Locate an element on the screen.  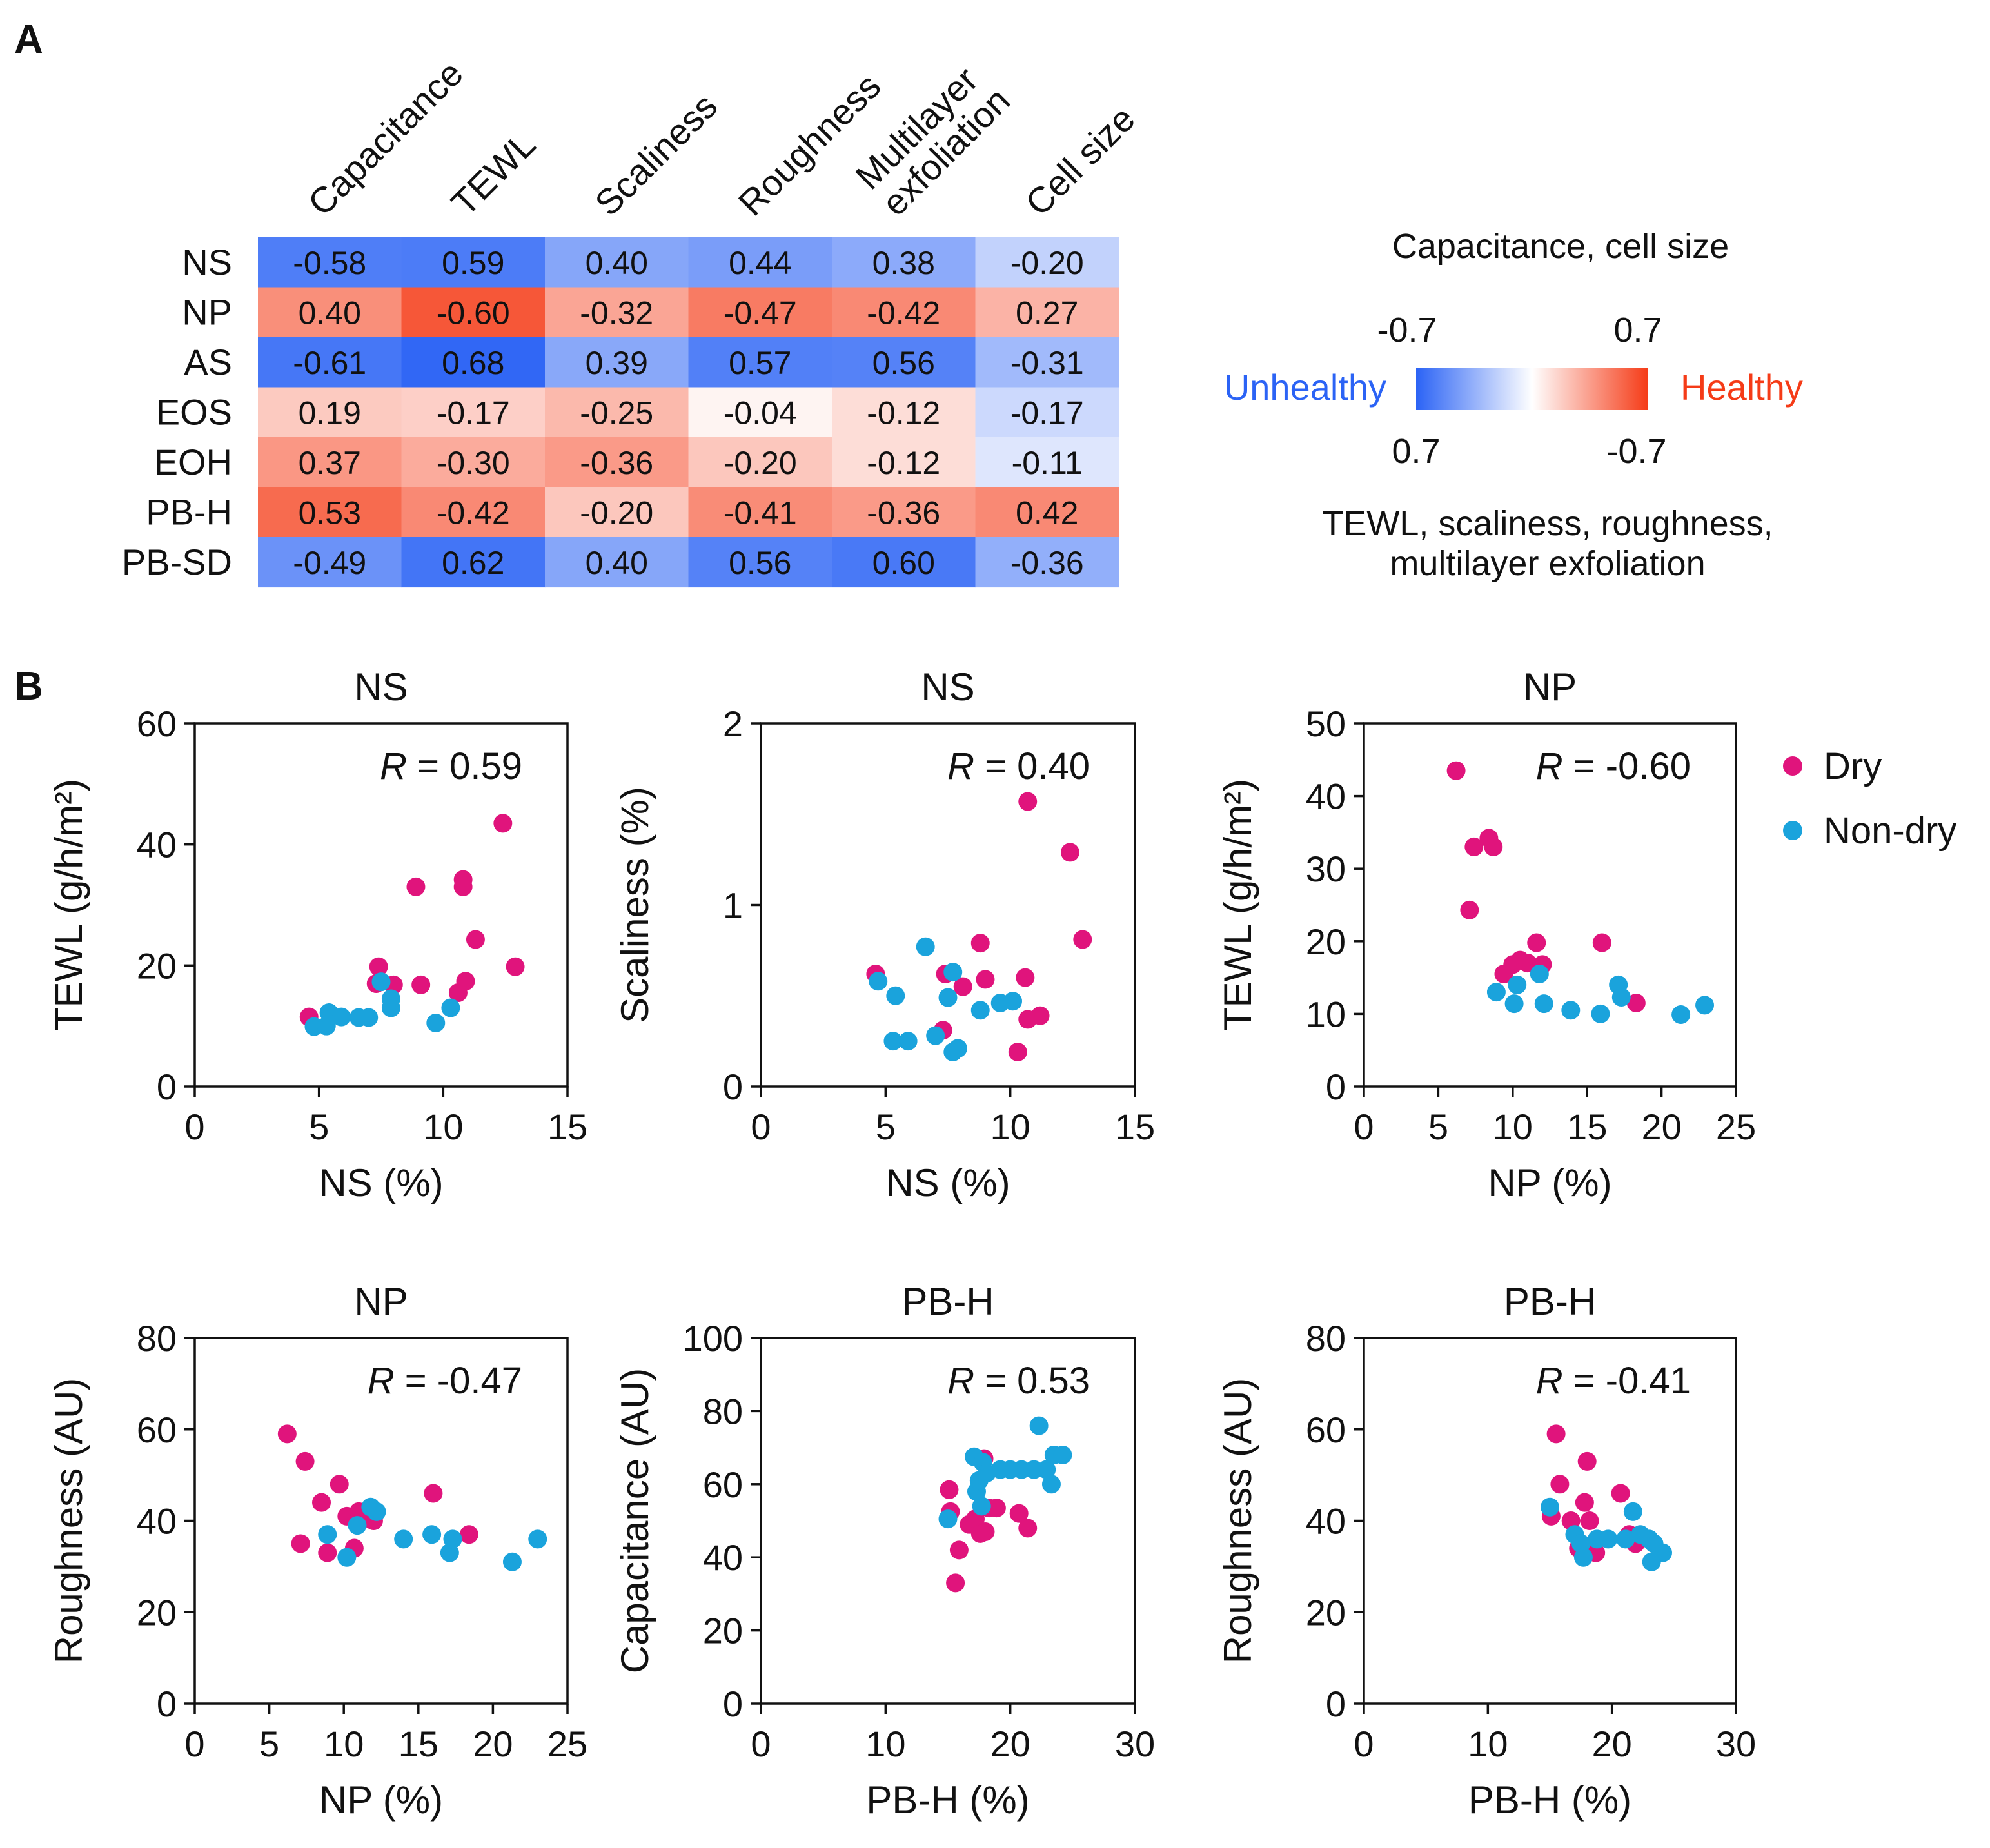
heatmap-cell-value: 0.59 is located at coordinates (473, 263).